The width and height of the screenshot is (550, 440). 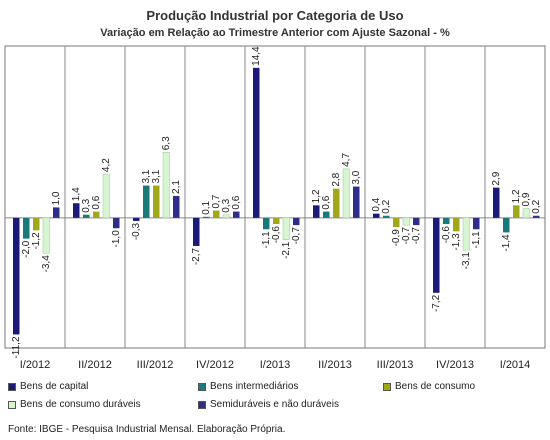 What do you see at coordinates (176, 187) in the screenshot?
I see `data-label: 2,1` at bounding box center [176, 187].